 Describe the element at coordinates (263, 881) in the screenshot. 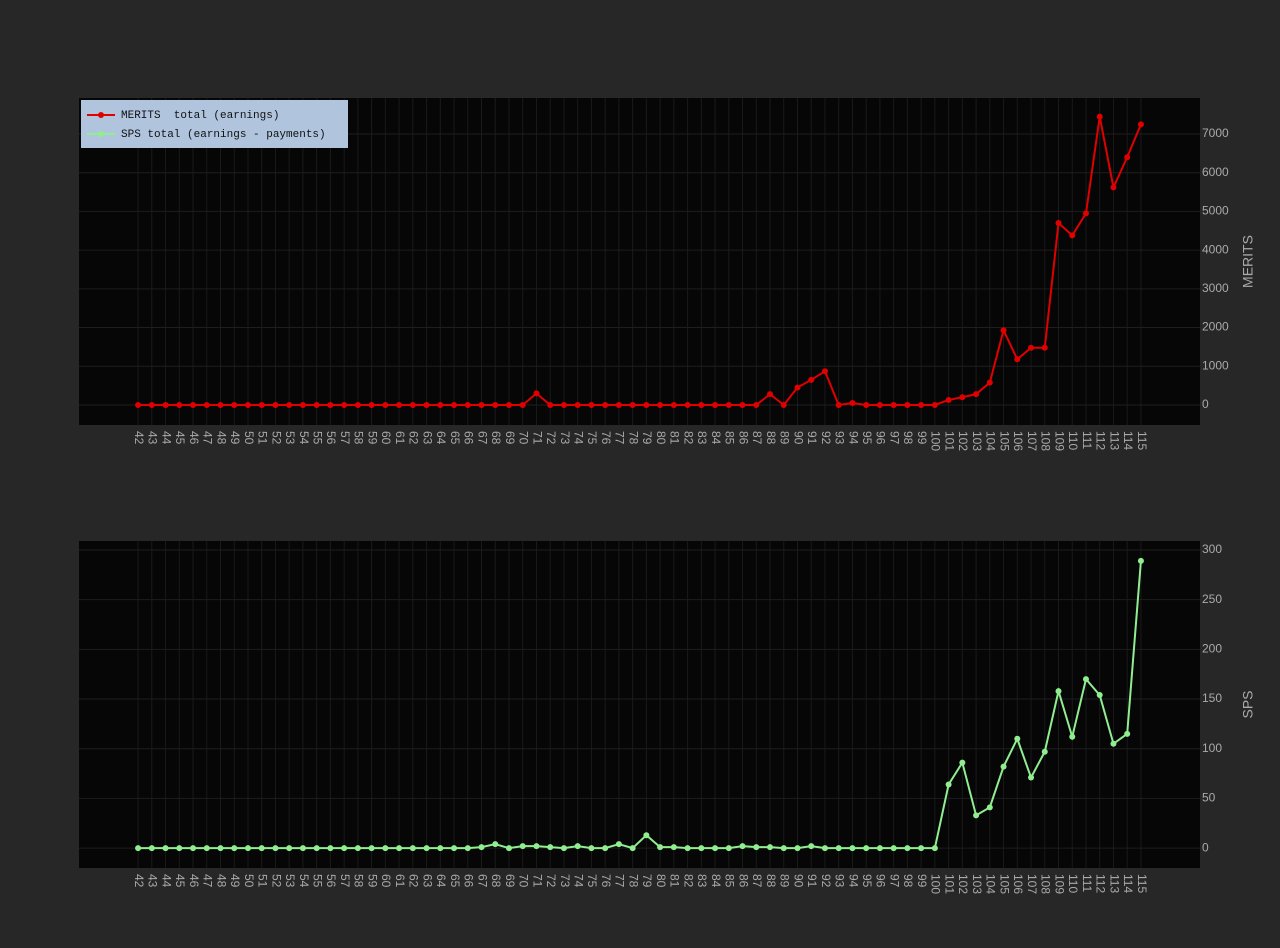

I see `x-tick-label: 51` at that location.